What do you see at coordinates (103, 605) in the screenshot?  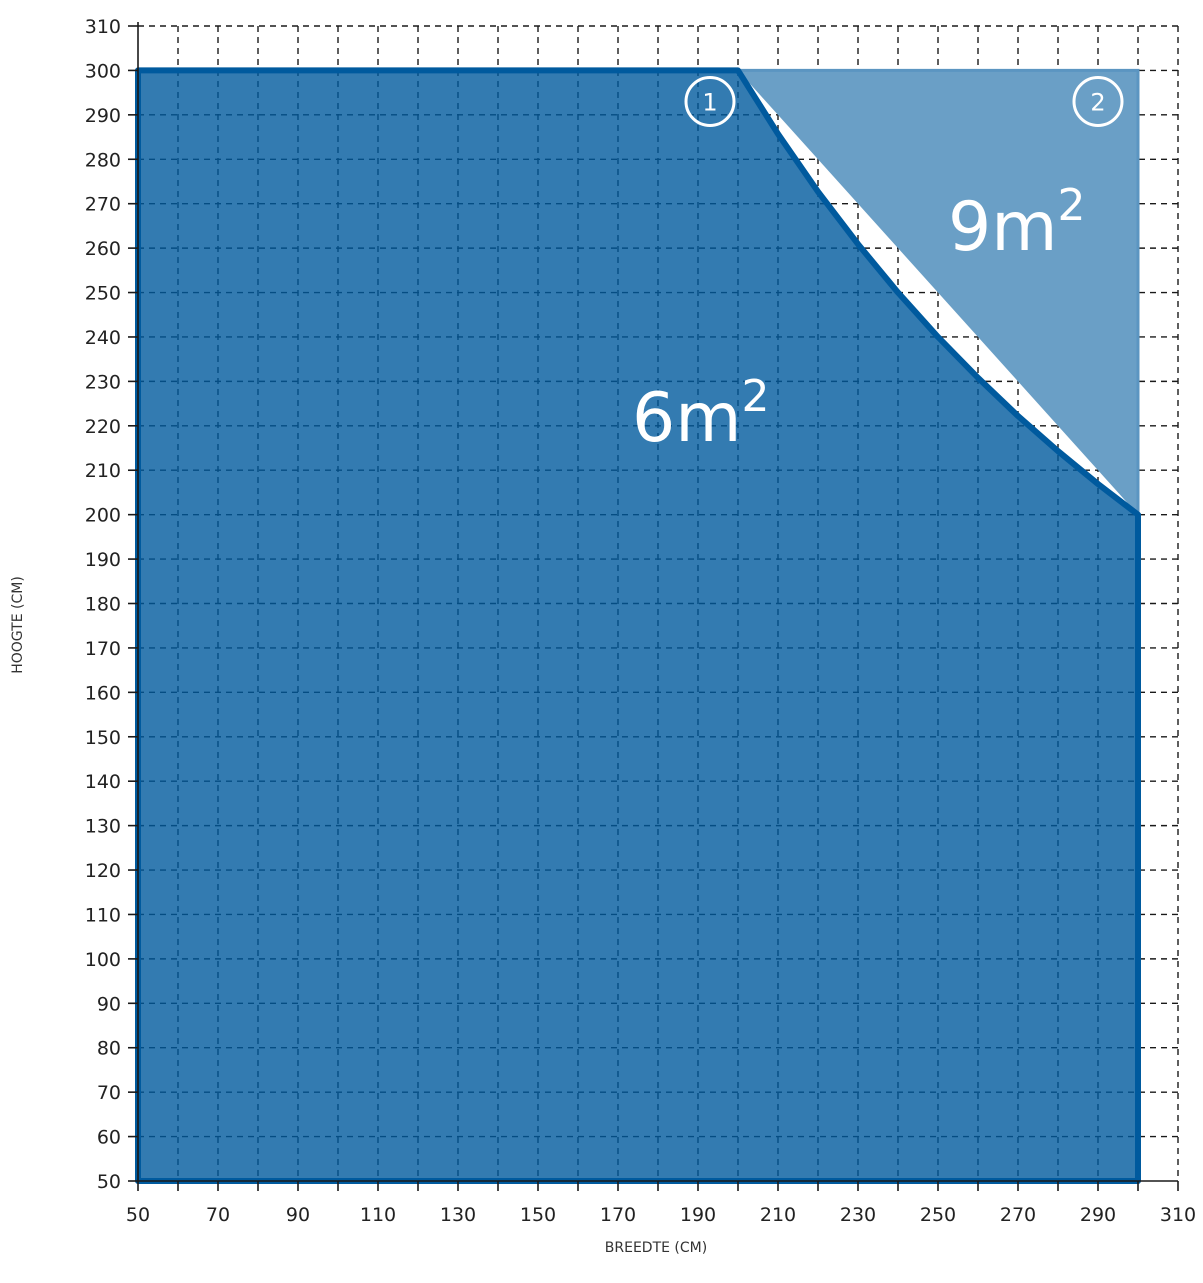 I see `y-tick-label: 180` at bounding box center [103, 605].